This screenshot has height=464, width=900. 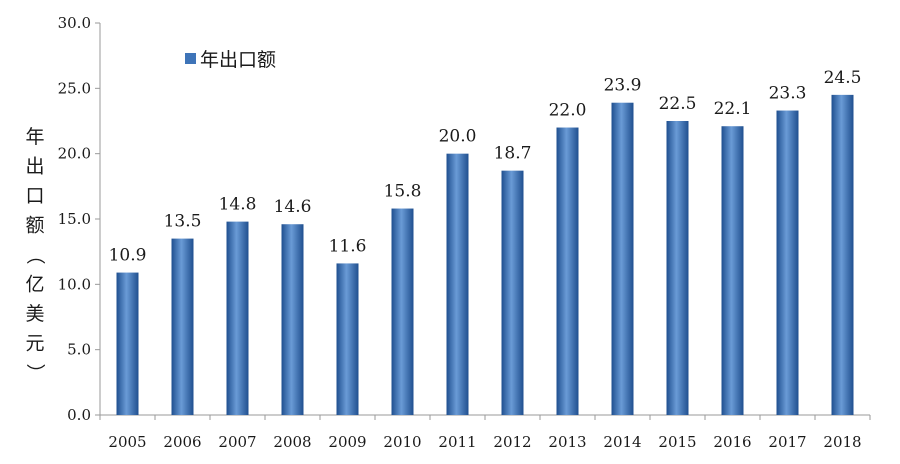 What do you see at coordinates (403, 192) in the screenshot?
I see `bar-value-label: 15.8` at bounding box center [403, 192].